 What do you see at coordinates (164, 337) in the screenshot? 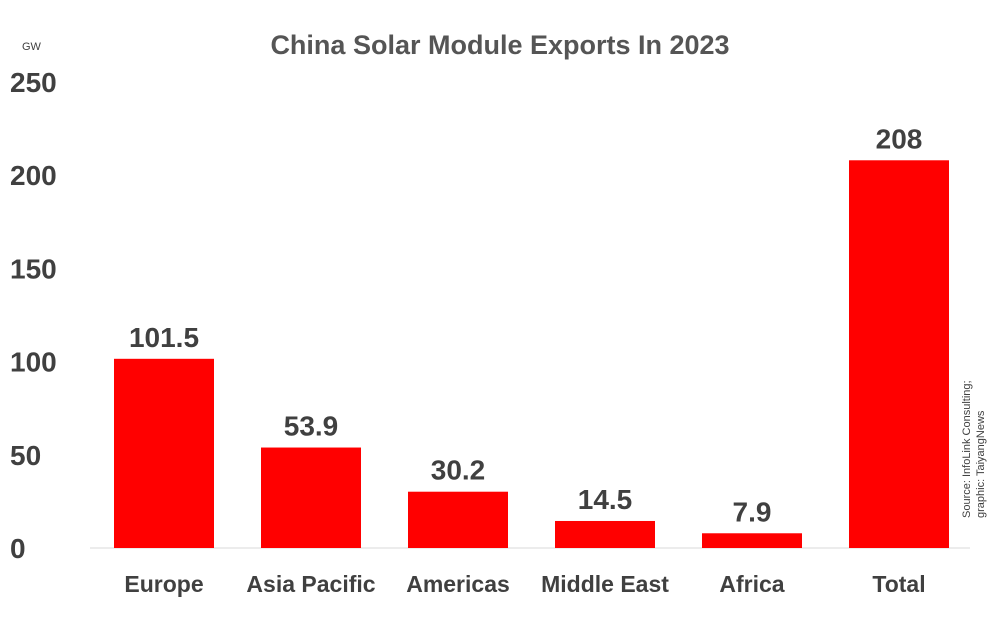
I see `data-label: 101.5` at bounding box center [164, 337].